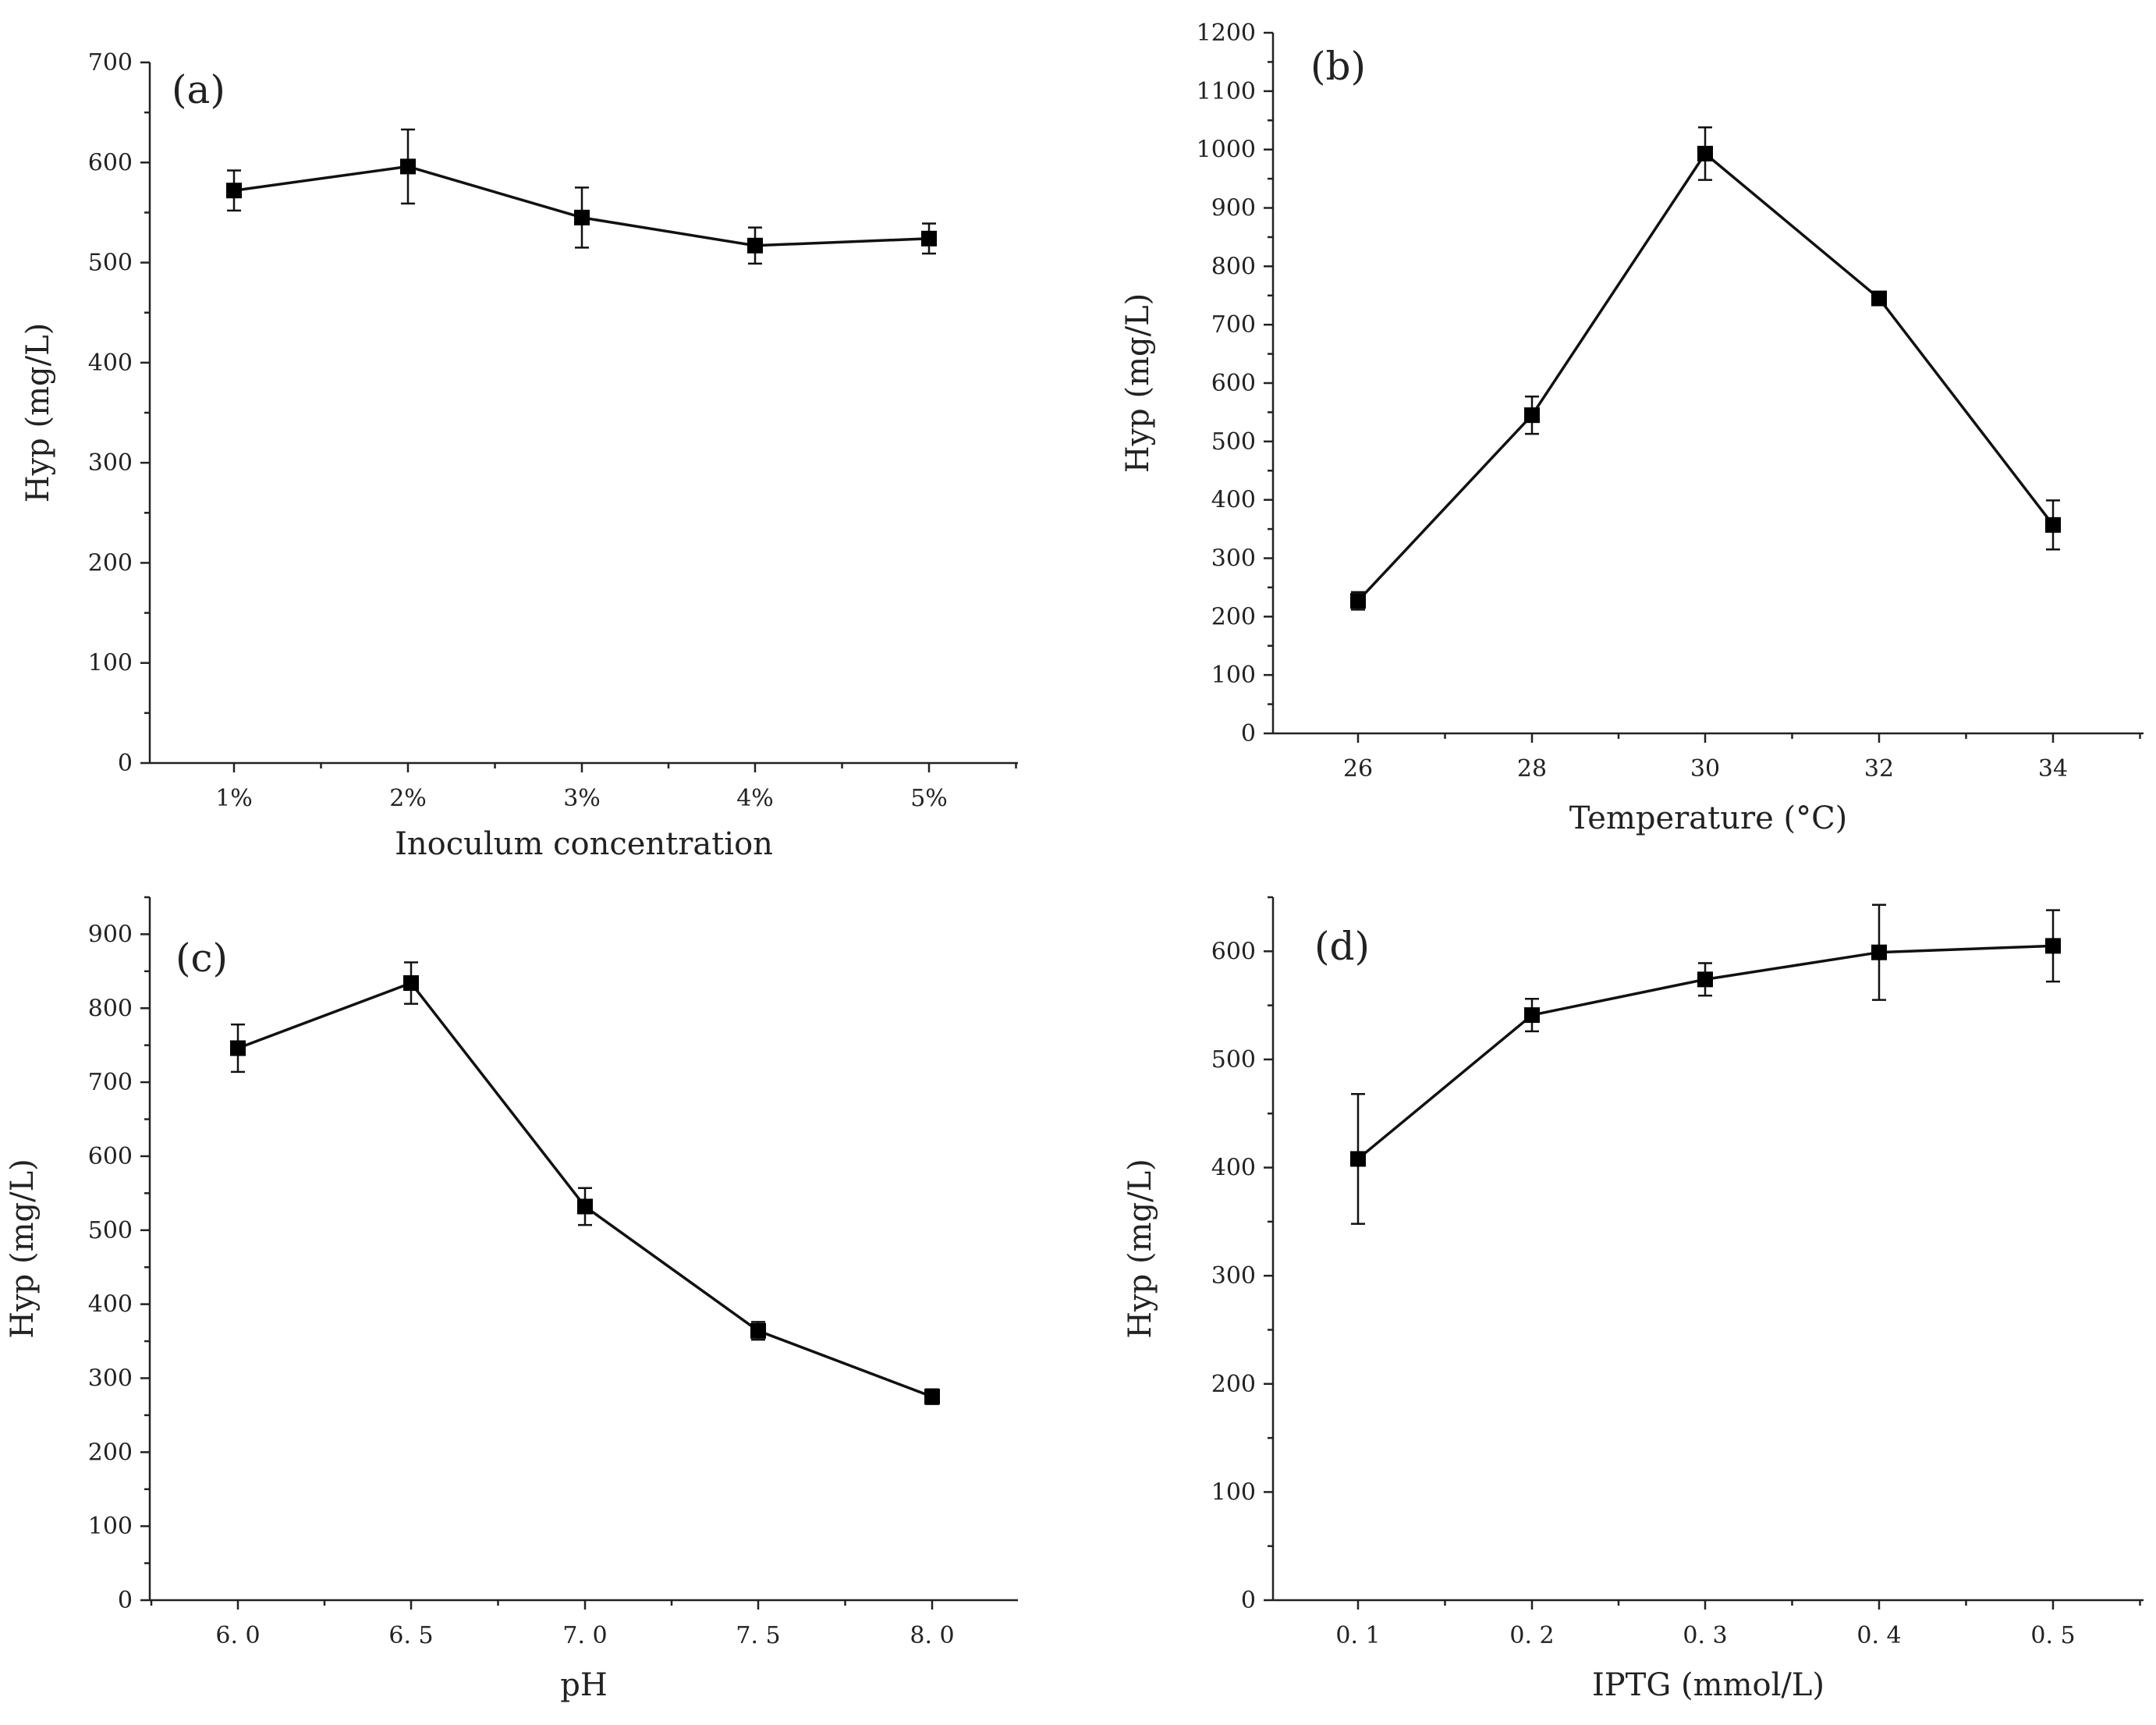 The width and height of the screenshot is (2156, 1725). Describe the element at coordinates (237, 1635) in the screenshot. I see `x-tick-label: 6. 0` at that location.